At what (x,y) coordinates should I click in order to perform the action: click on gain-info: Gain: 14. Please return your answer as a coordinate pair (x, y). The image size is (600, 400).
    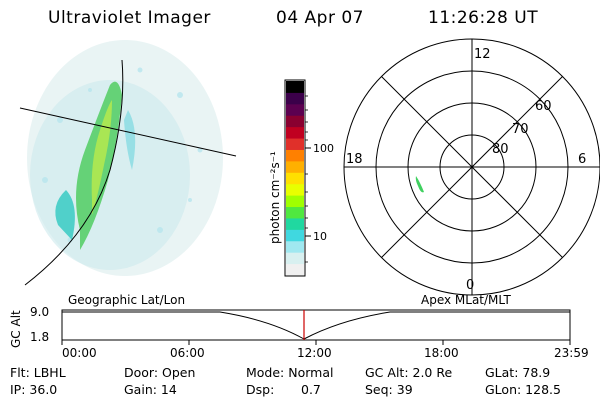
    Looking at the image, I should click on (150, 389).